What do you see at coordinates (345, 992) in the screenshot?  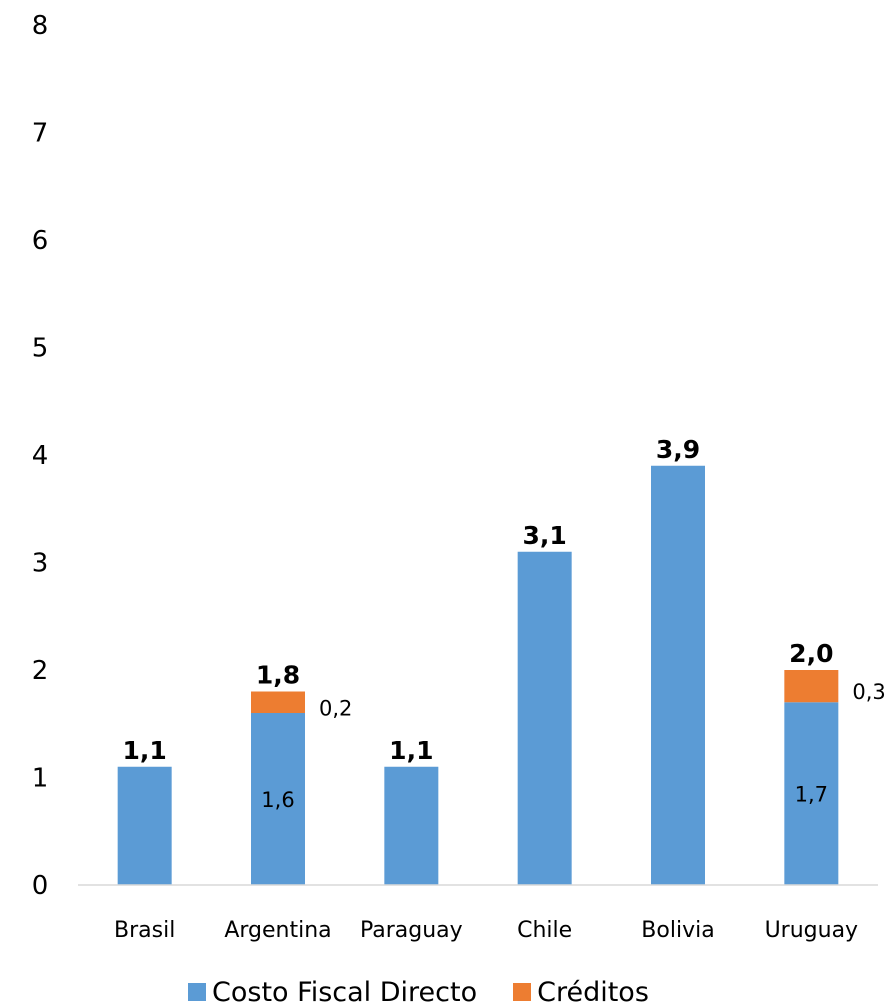 I see `legend-label-costo-fiscal: Costo Fiscal Directo` at bounding box center [345, 992].